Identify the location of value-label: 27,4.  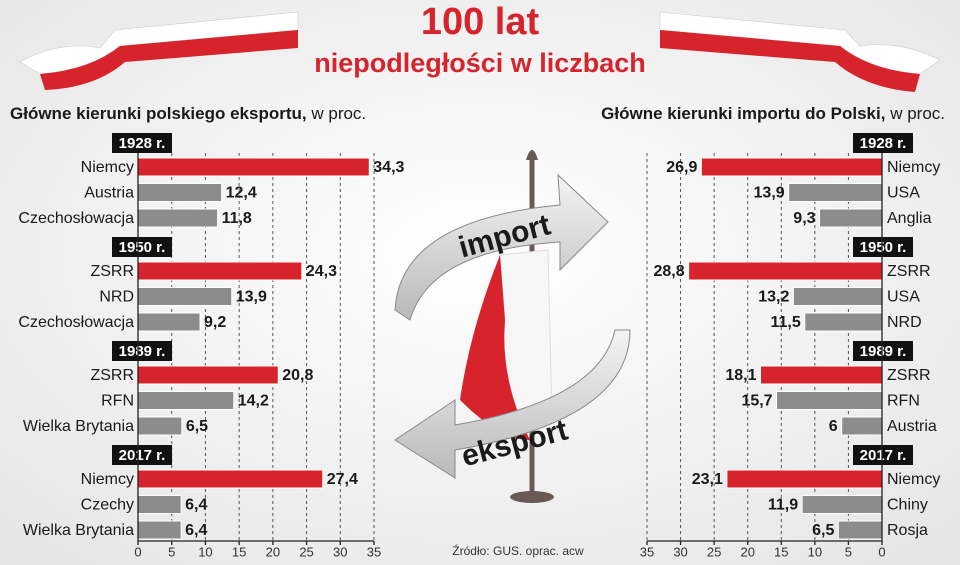
(342, 479).